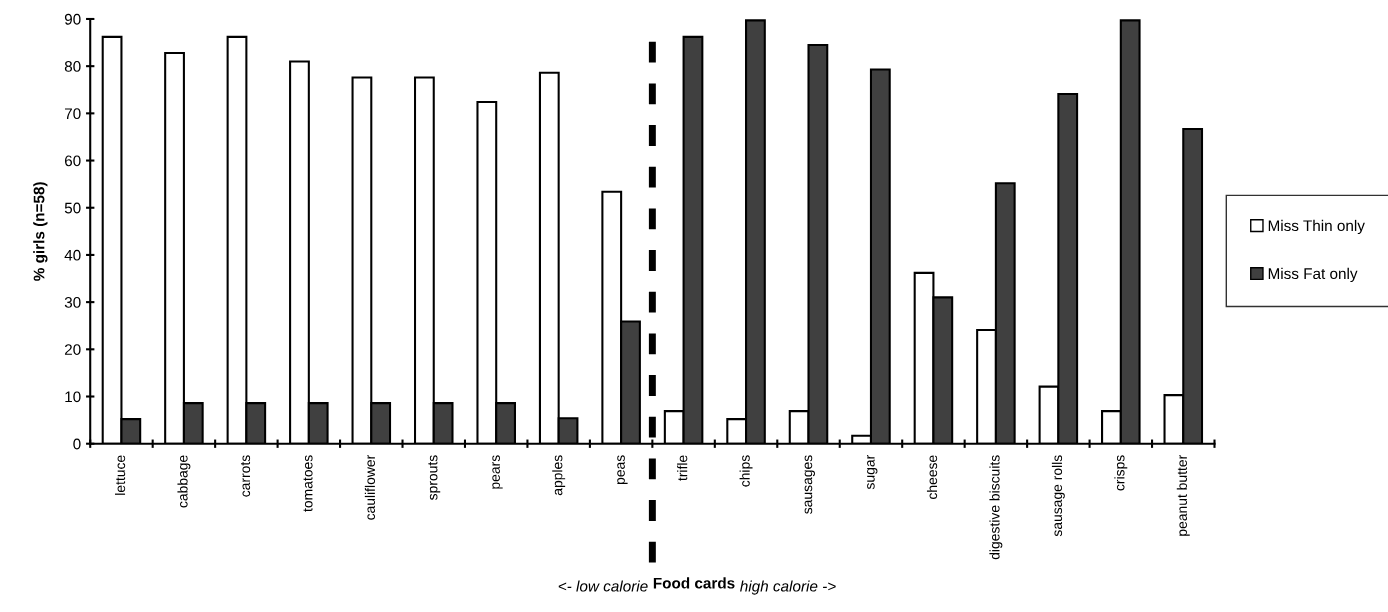  Describe the element at coordinates (694, 583) in the screenshot. I see `x-axis-title: Food cards` at that location.